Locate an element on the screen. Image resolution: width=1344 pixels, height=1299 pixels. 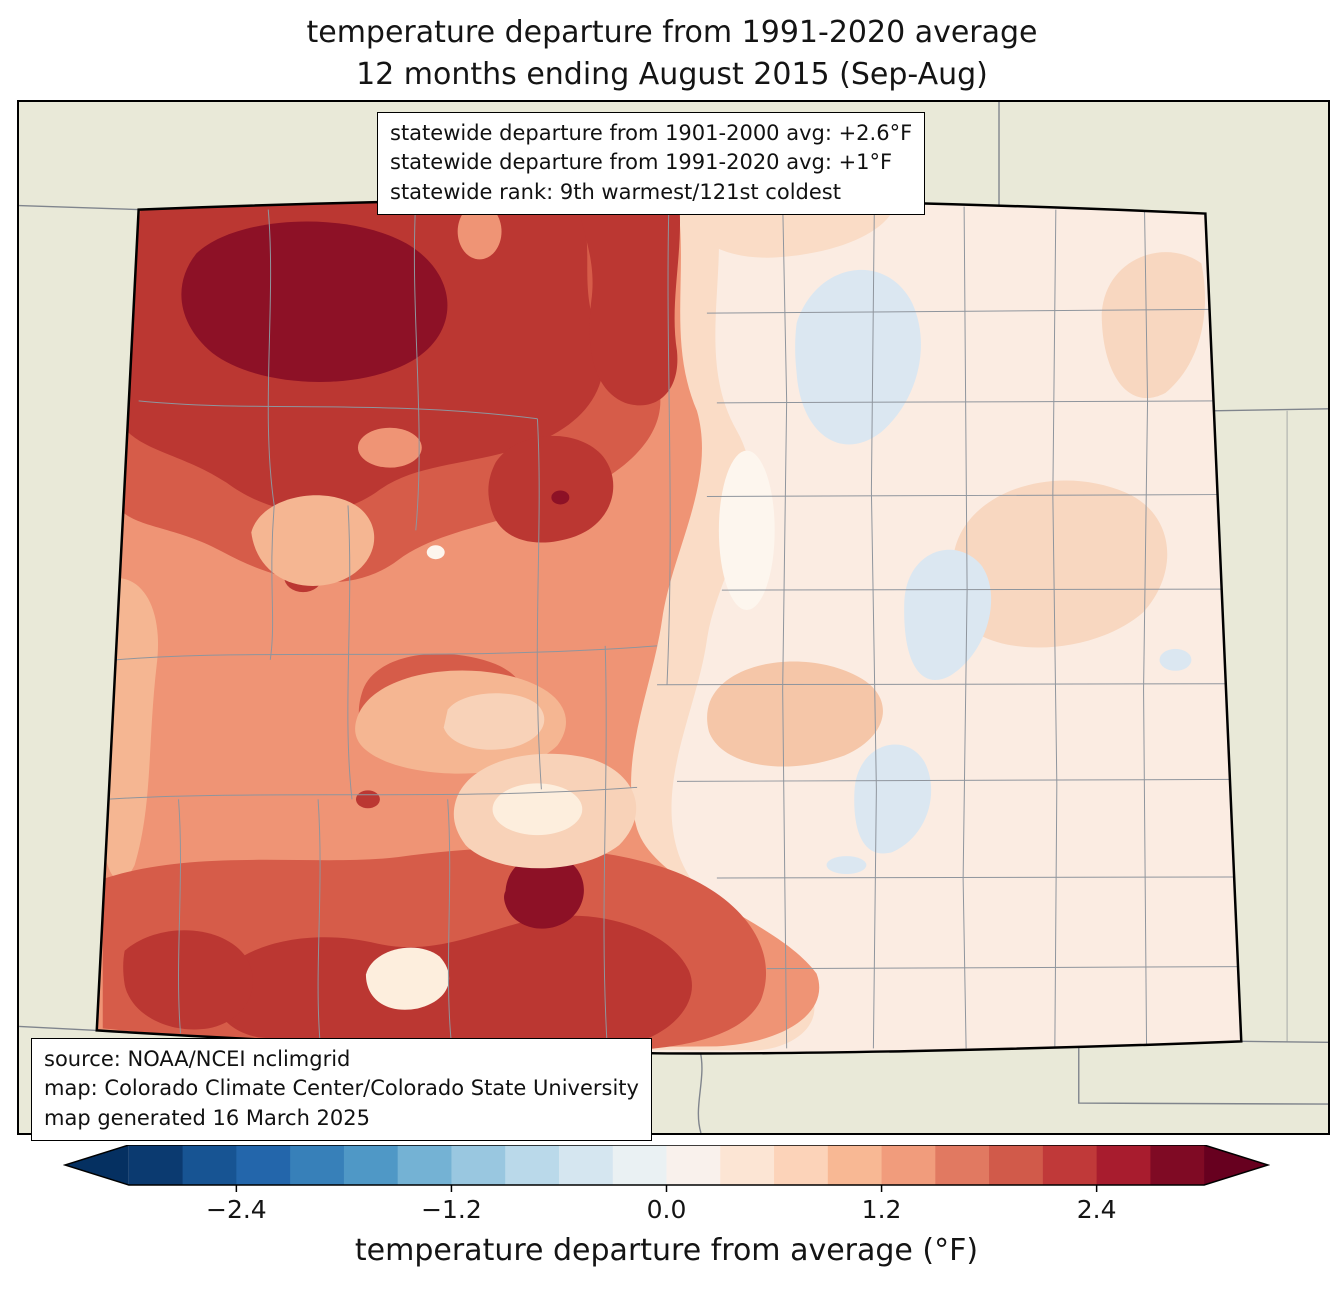
contour-east-salmon-band is located at coordinates (795, 714).